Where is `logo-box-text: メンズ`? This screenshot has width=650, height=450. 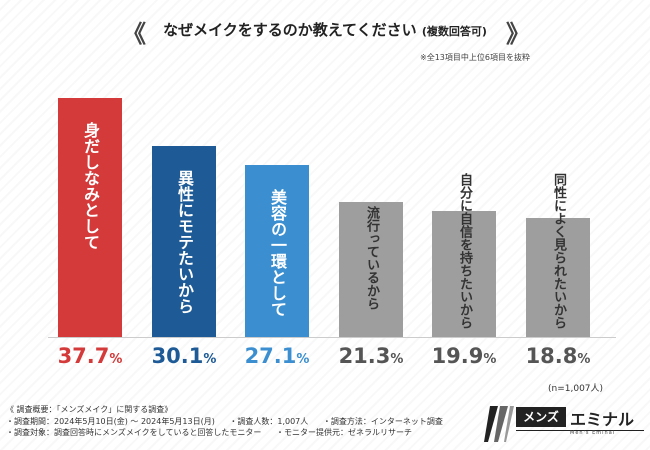
logo-box-text: メンズ is located at coordinates (541, 417).